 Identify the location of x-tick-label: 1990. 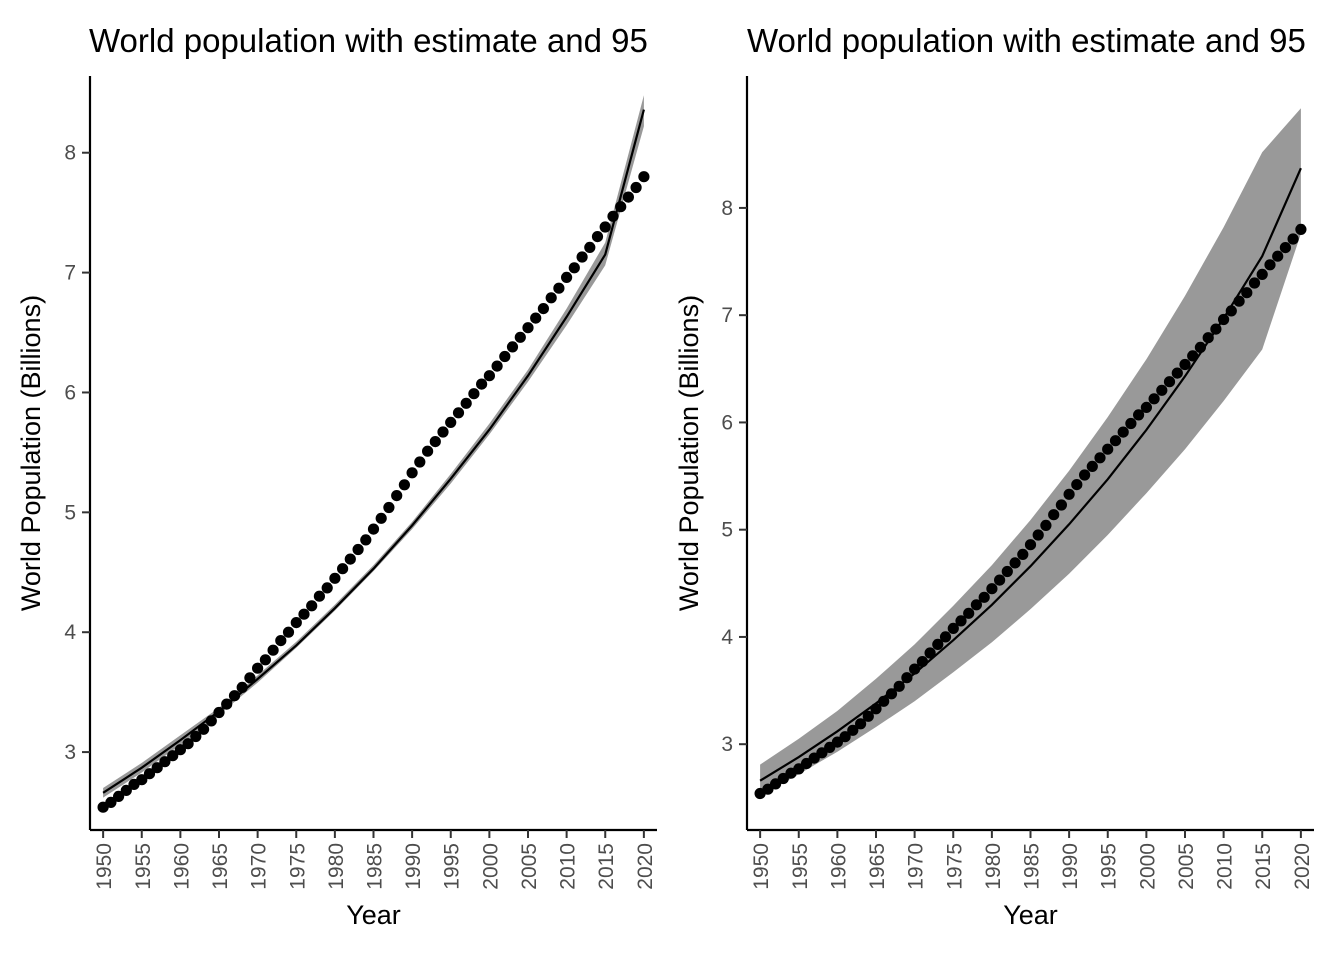
(413, 866).